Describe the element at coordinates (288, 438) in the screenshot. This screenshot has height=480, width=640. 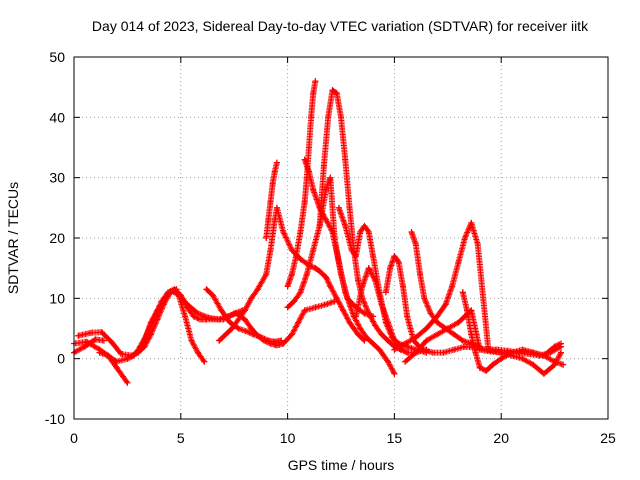
I see `x-tick-label: 10` at that location.